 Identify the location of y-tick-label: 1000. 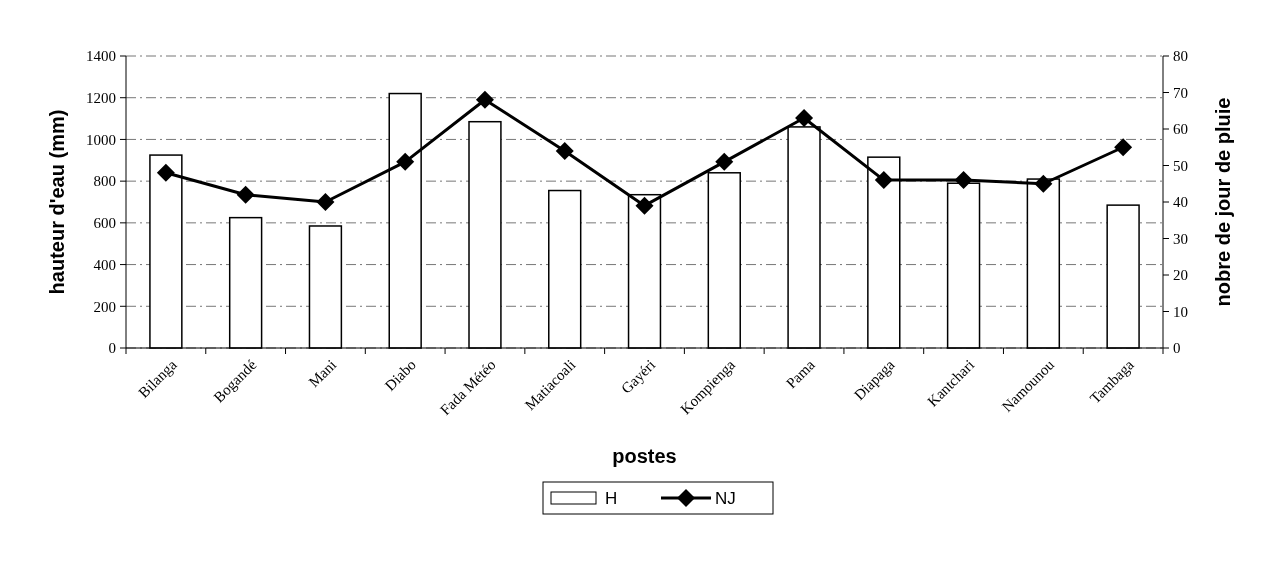
(101, 139).